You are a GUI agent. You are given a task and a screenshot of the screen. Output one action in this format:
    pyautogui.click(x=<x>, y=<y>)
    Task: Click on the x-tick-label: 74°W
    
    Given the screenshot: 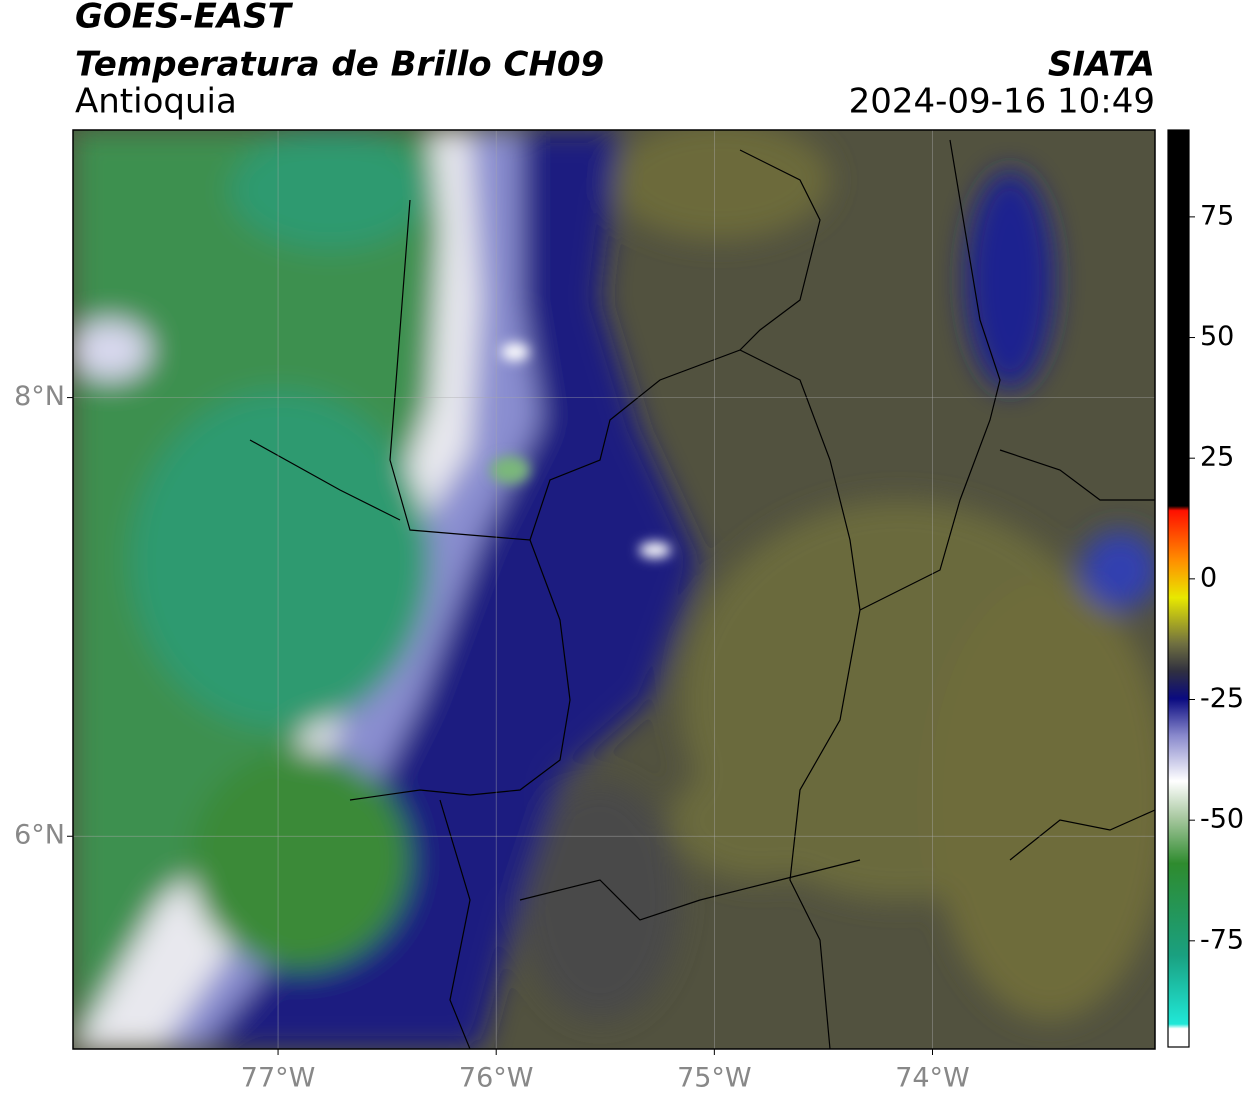 What is the action you would take?
    pyautogui.click(x=932, y=1078)
    